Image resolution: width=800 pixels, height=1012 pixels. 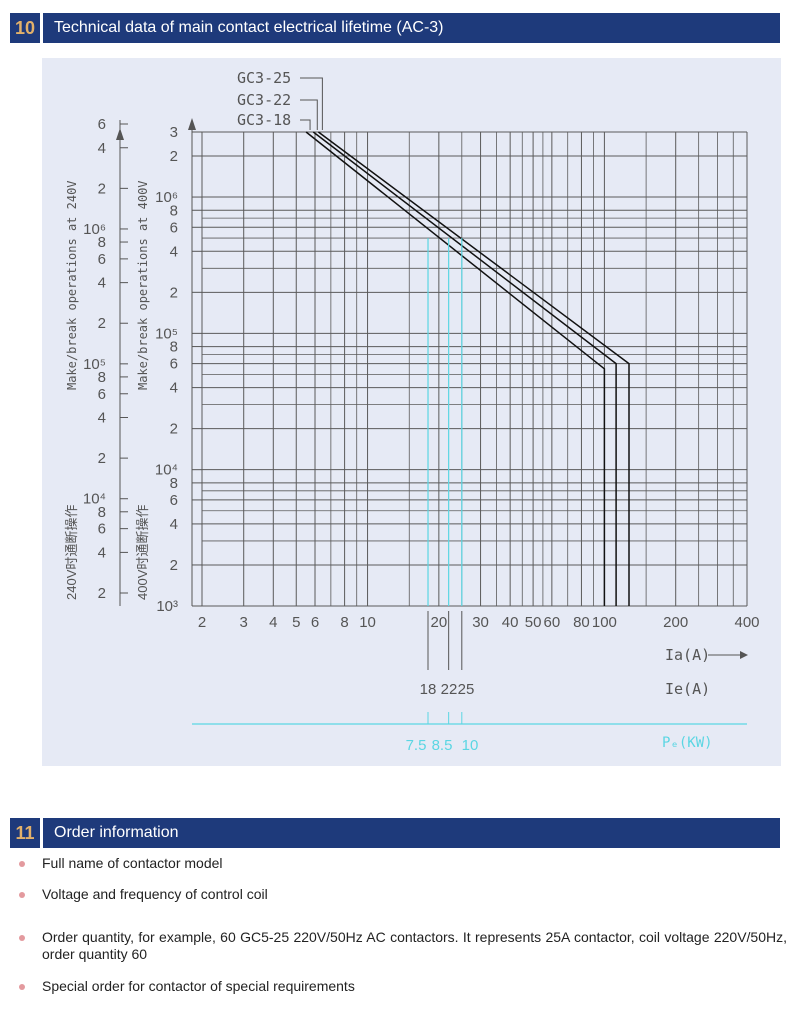 I want to click on series-label: GC3-18, so click(x=264, y=120).